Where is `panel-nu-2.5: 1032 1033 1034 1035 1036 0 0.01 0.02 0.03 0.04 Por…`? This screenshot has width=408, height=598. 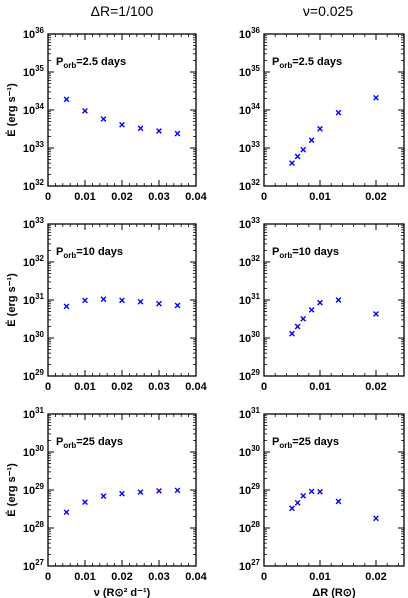 panel-nu-2.5: 1032 1033 1034 1035 1036 0 0.01 0.02 0.03 0.04 Por… is located at coordinates (106, 114).